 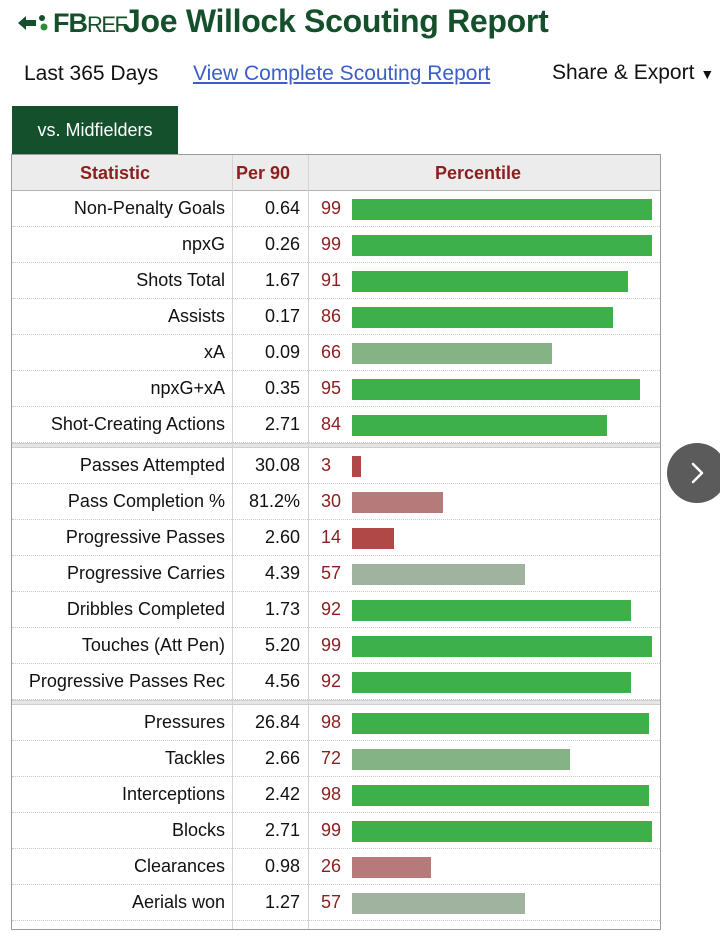 What do you see at coordinates (707, 74) in the screenshot?
I see `chevron-down-icon: ▼` at bounding box center [707, 74].